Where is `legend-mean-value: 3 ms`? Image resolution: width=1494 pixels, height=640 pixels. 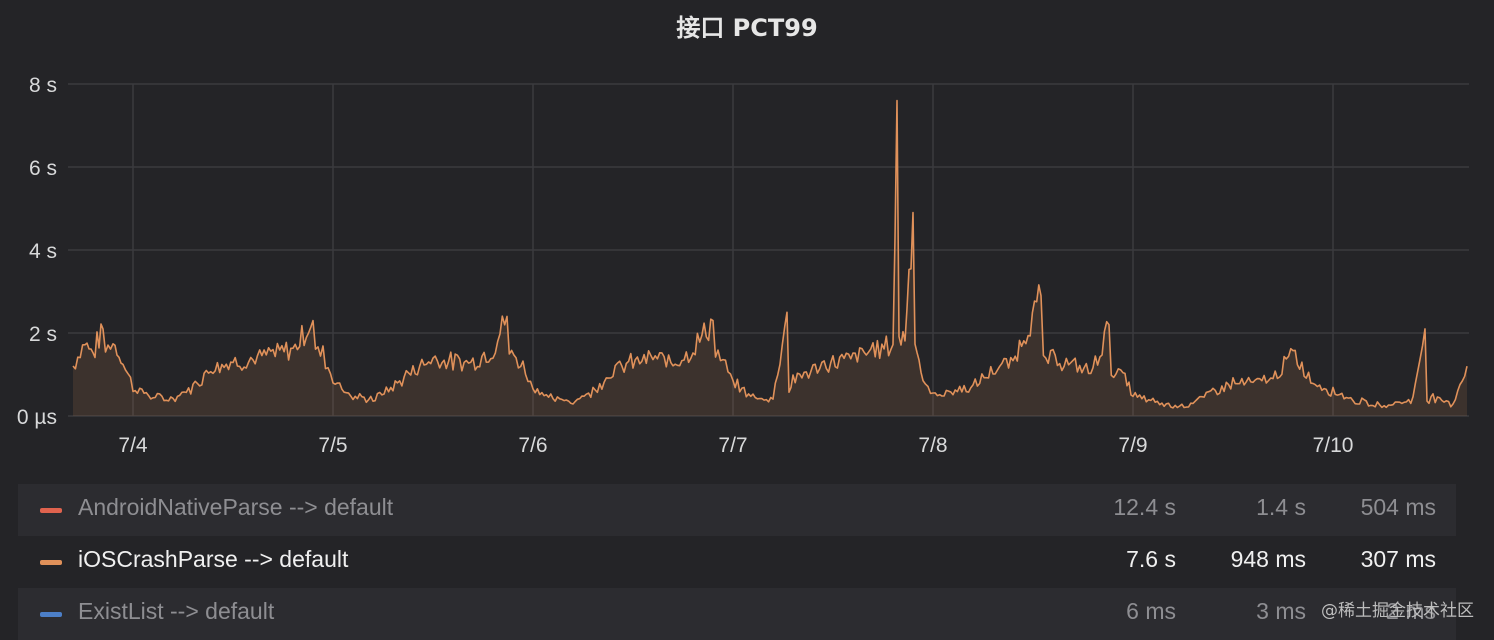 legend-mean-value: 3 ms is located at coordinates (1281, 611).